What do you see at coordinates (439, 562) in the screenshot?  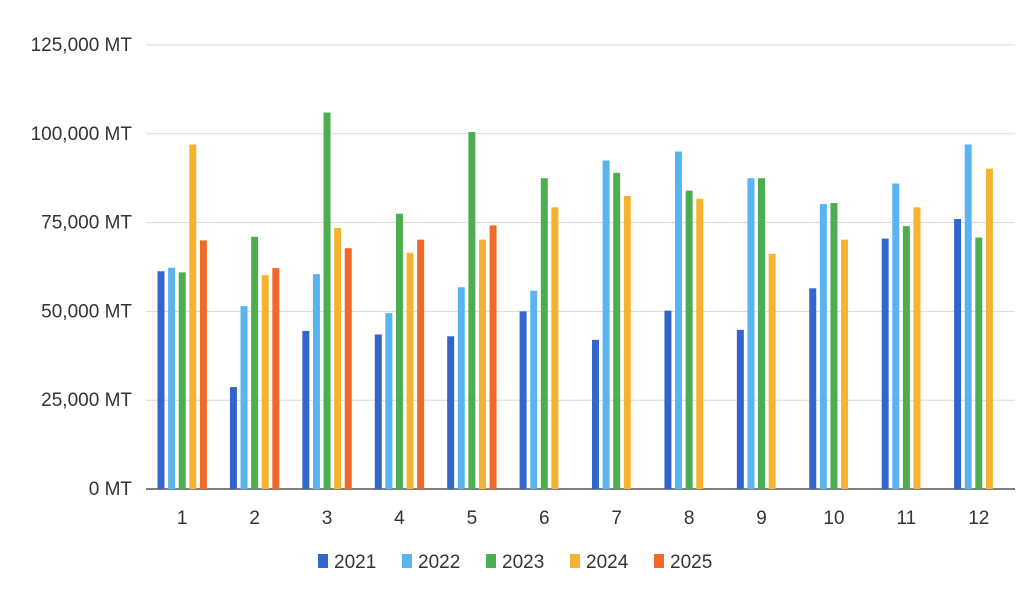 I see `legend-label: 2022` at bounding box center [439, 562].